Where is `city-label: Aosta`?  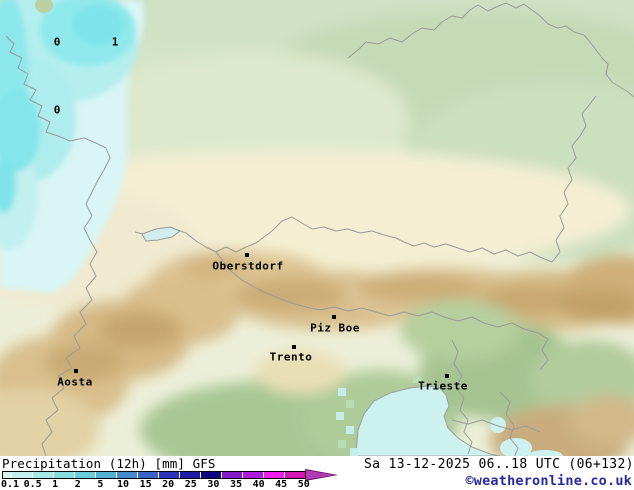
city-label: Aosta is located at coordinates (75, 382).